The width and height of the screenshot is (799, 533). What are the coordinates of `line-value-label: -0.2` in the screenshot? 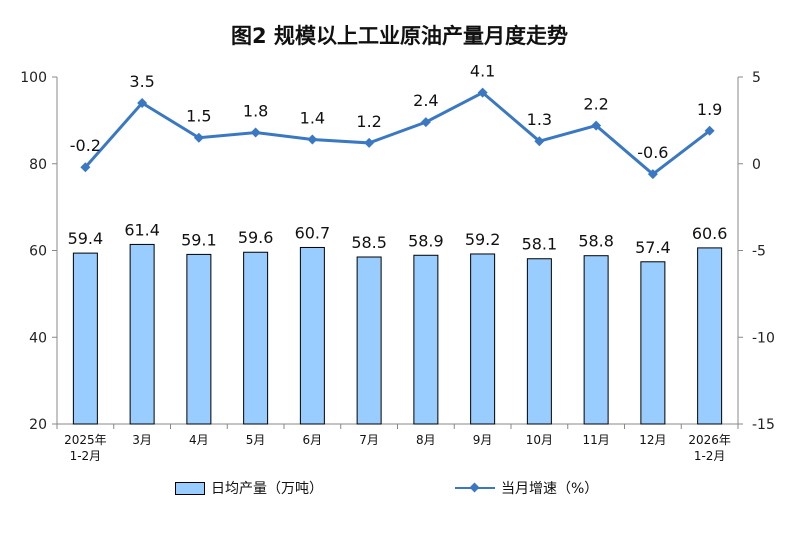 It's located at (85, 145).